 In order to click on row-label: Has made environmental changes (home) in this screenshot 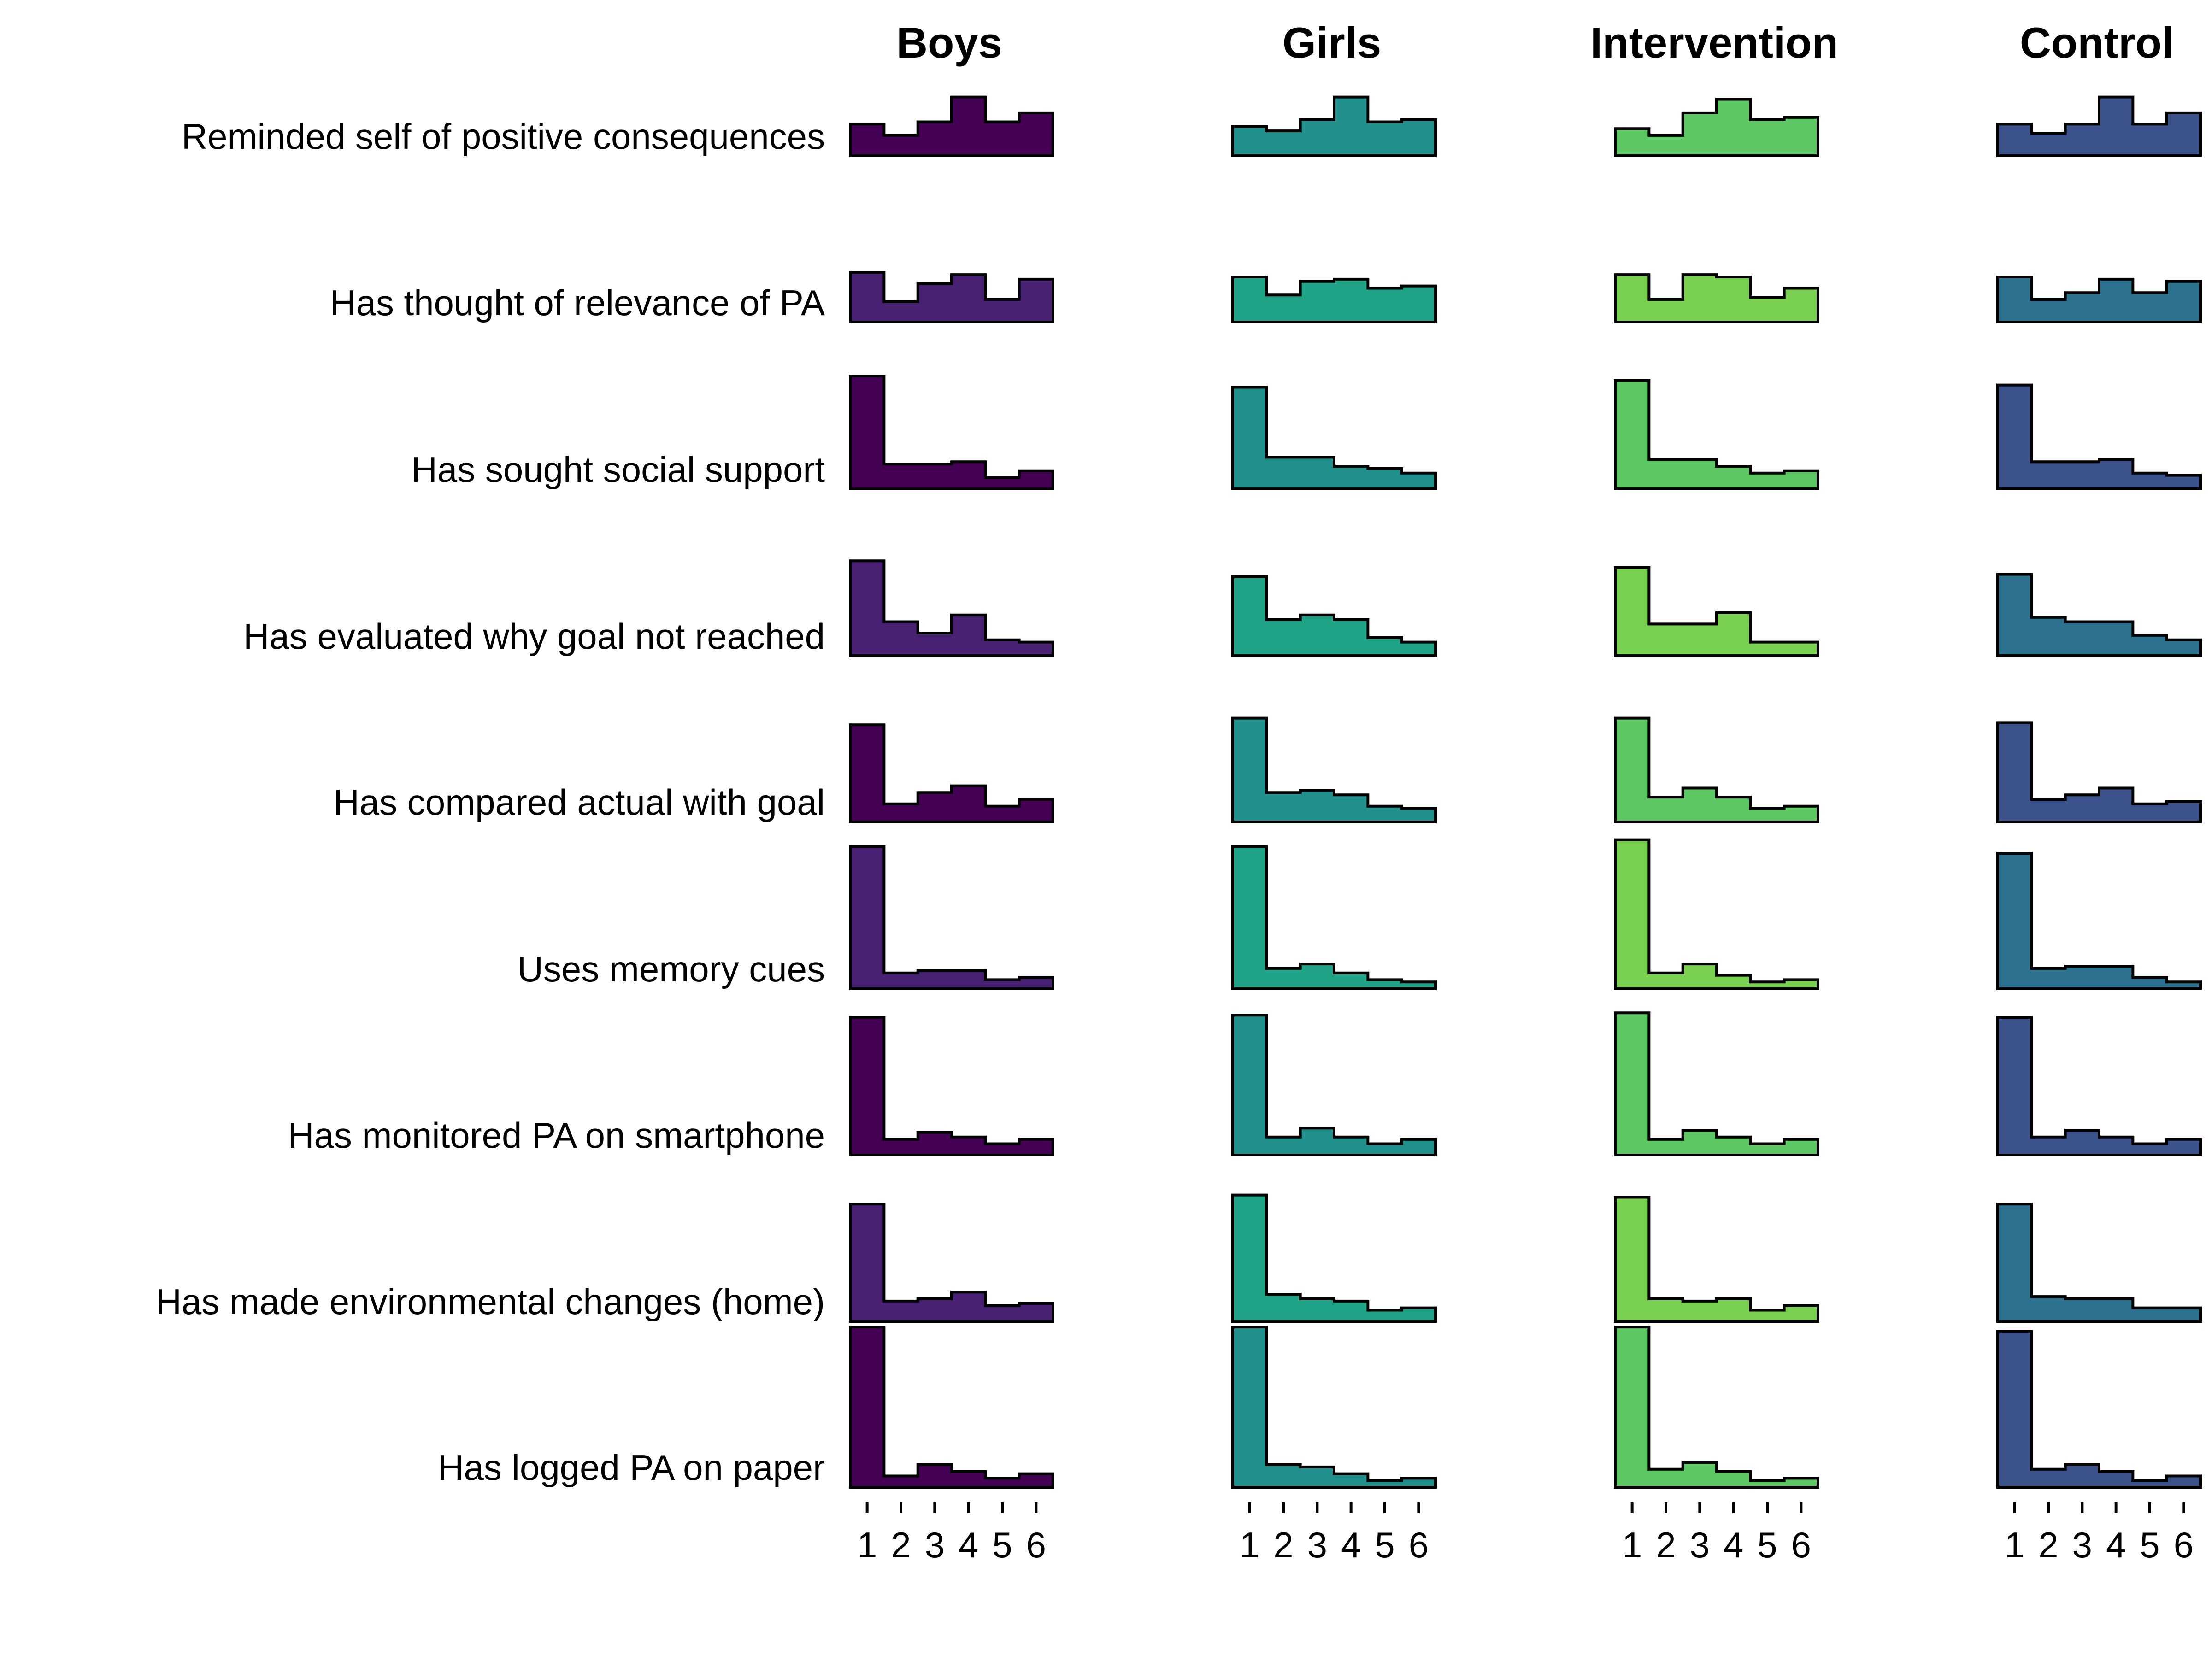, I will do `click(490, 1301)`.